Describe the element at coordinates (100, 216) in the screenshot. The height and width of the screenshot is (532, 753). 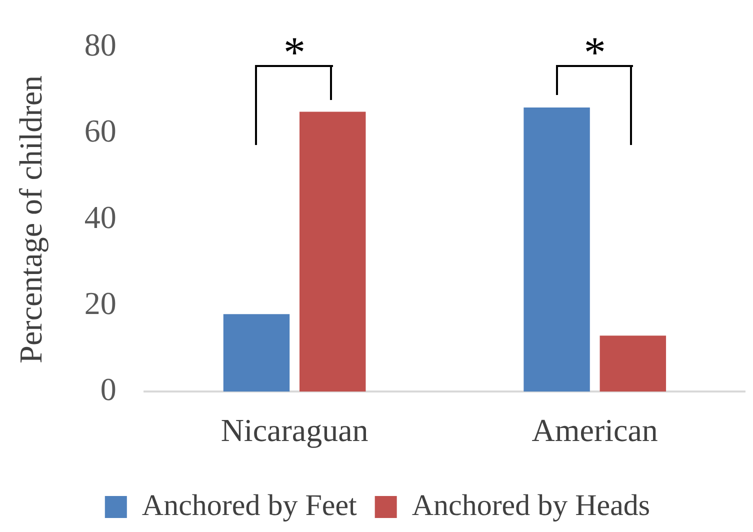
I see `y-tick-label: 40` at that location.